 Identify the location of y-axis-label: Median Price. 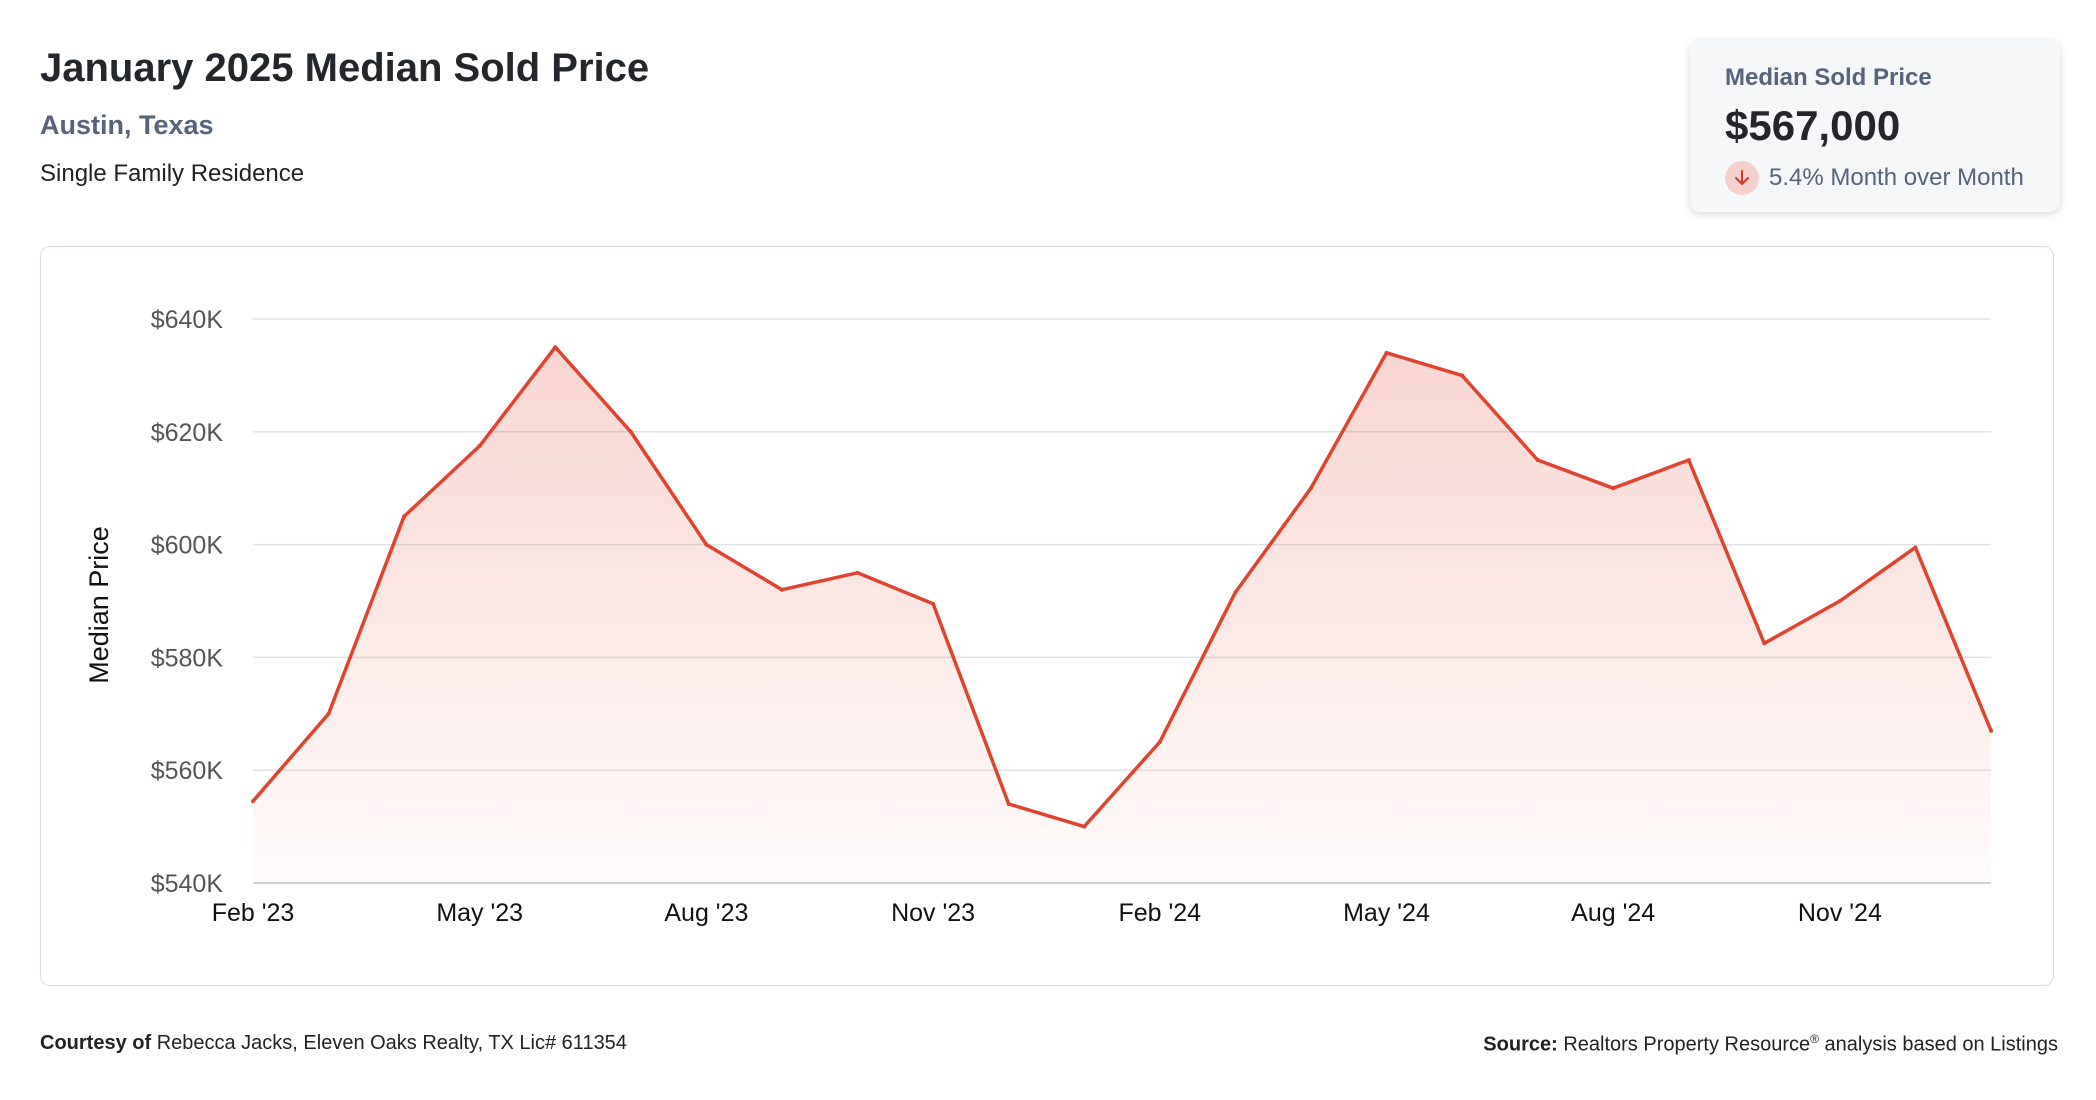
(99, 605).